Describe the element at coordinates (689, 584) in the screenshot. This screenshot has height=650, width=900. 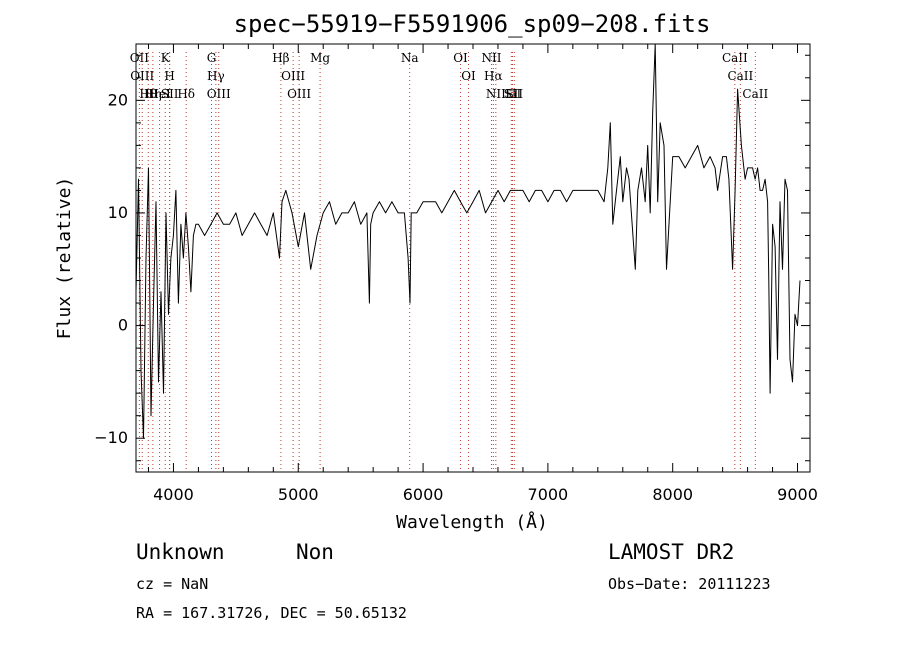
I see `obs-date: Obs−Date: 20111223` at that location.